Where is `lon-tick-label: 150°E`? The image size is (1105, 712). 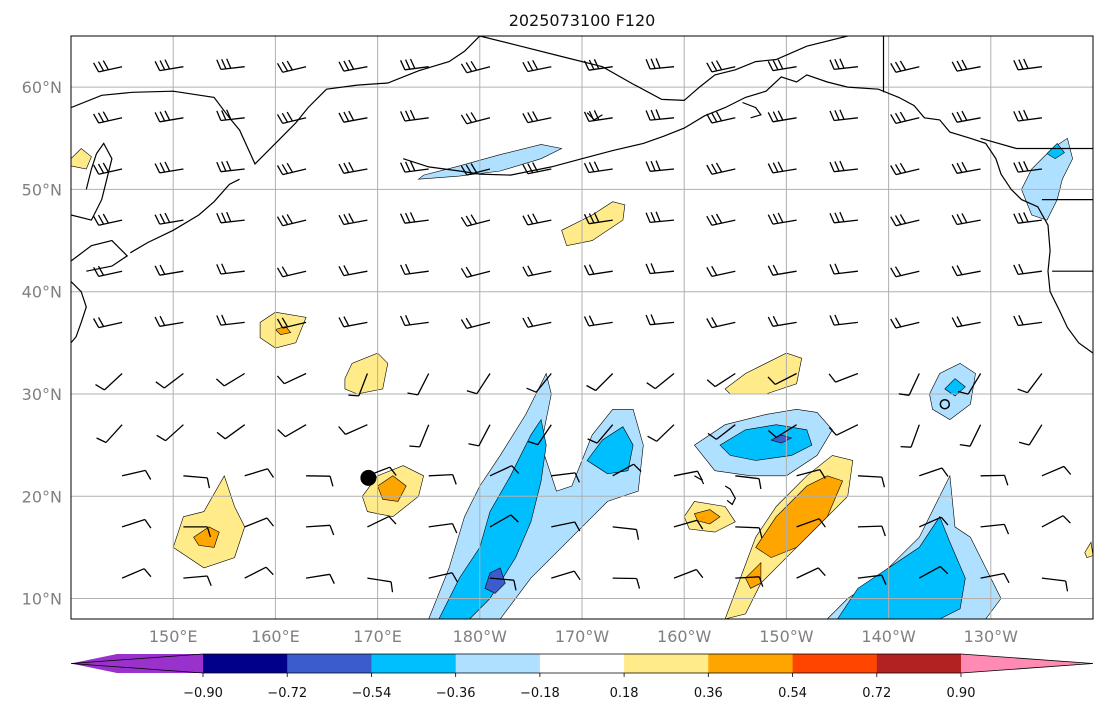
lon-tick-label: 150°E is located at coordinates (173, 636).